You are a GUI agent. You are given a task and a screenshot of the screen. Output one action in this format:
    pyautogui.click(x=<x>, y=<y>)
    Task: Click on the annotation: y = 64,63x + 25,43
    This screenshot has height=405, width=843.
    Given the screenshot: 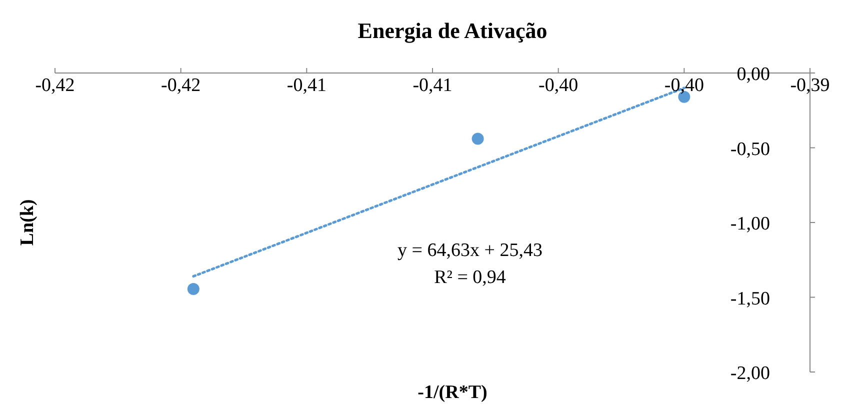 What is the action you would take?
    pyautogui.click(x=470, y=250)
    